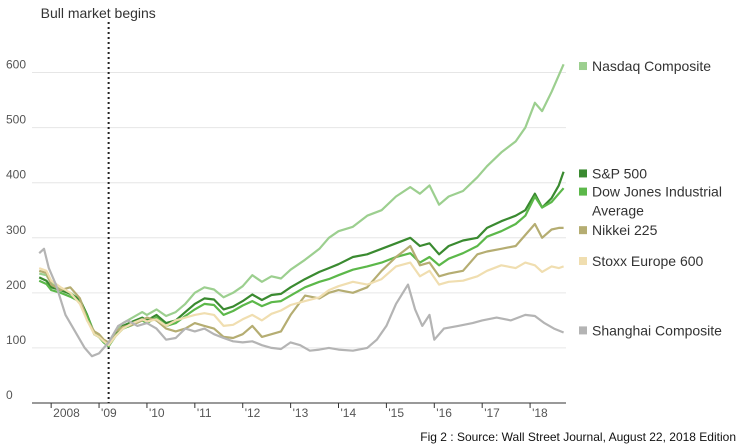  Describe the element at coordinates (16, 120) in the screenshot. I see `y-tick-label: 500` at that location.